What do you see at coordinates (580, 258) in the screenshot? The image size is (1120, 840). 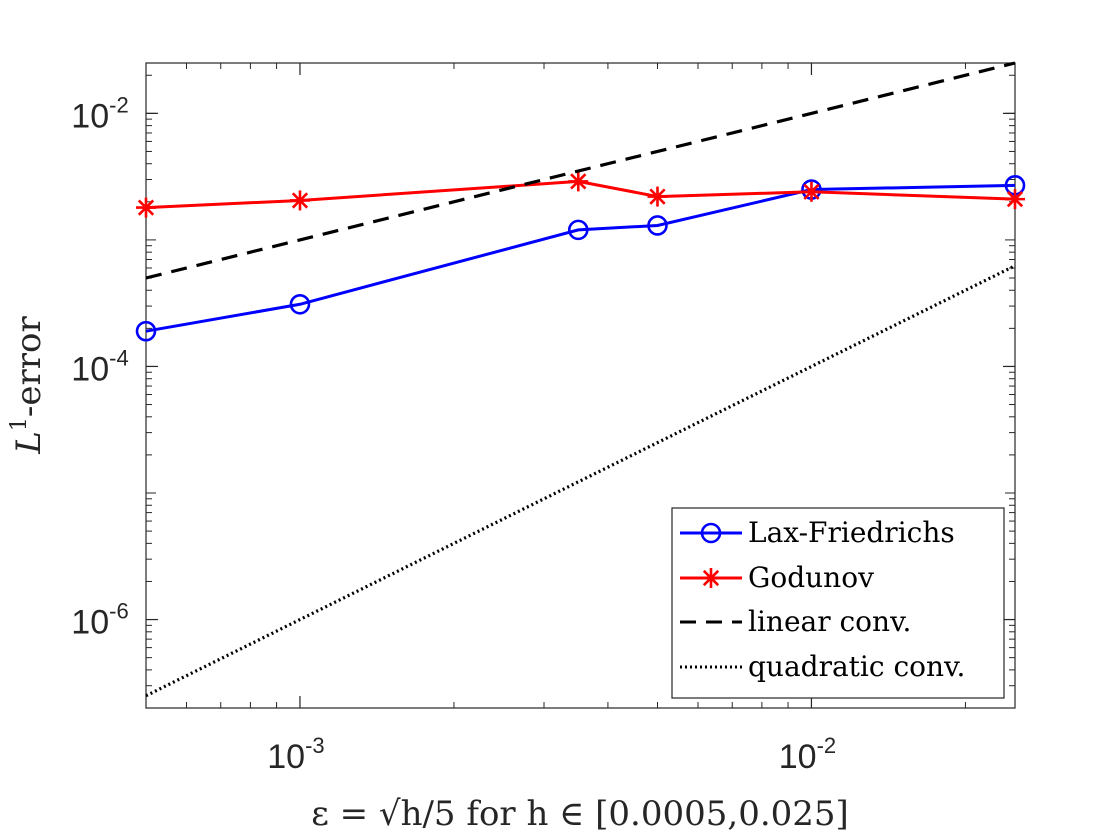 I see `series-lax-friedrichs-line` at bounding box center [580, 258].